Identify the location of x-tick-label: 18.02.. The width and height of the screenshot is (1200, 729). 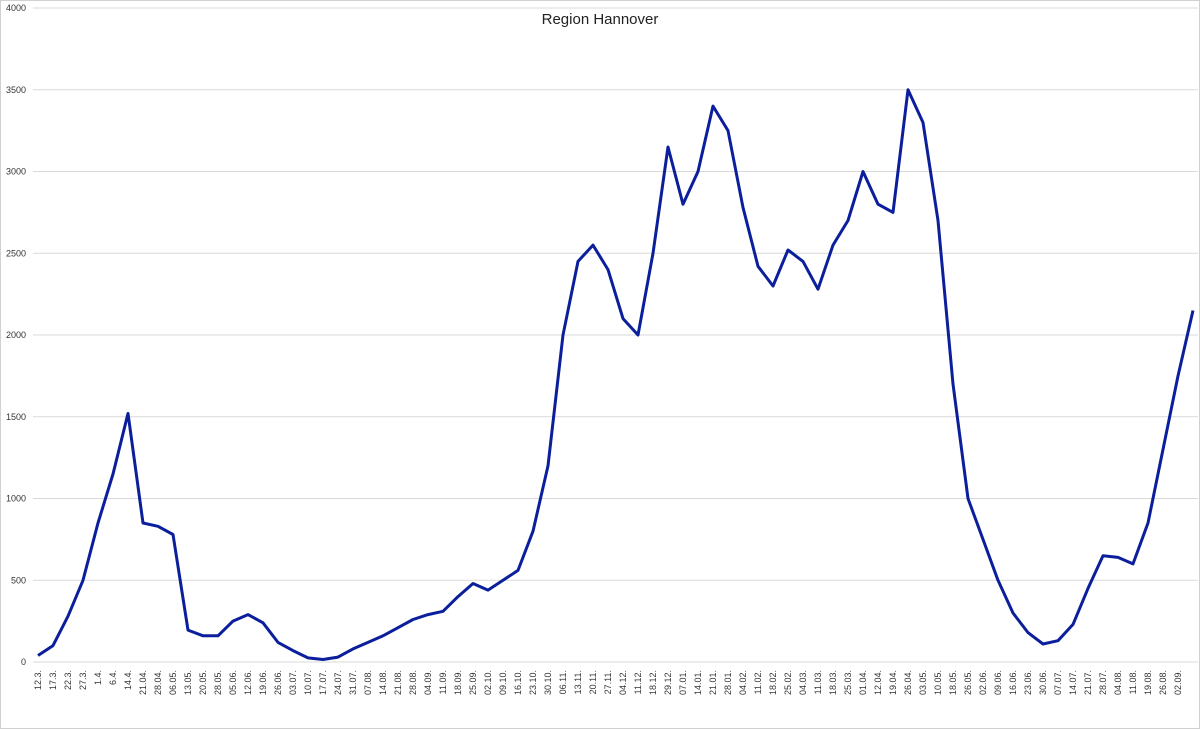
(773, 682).